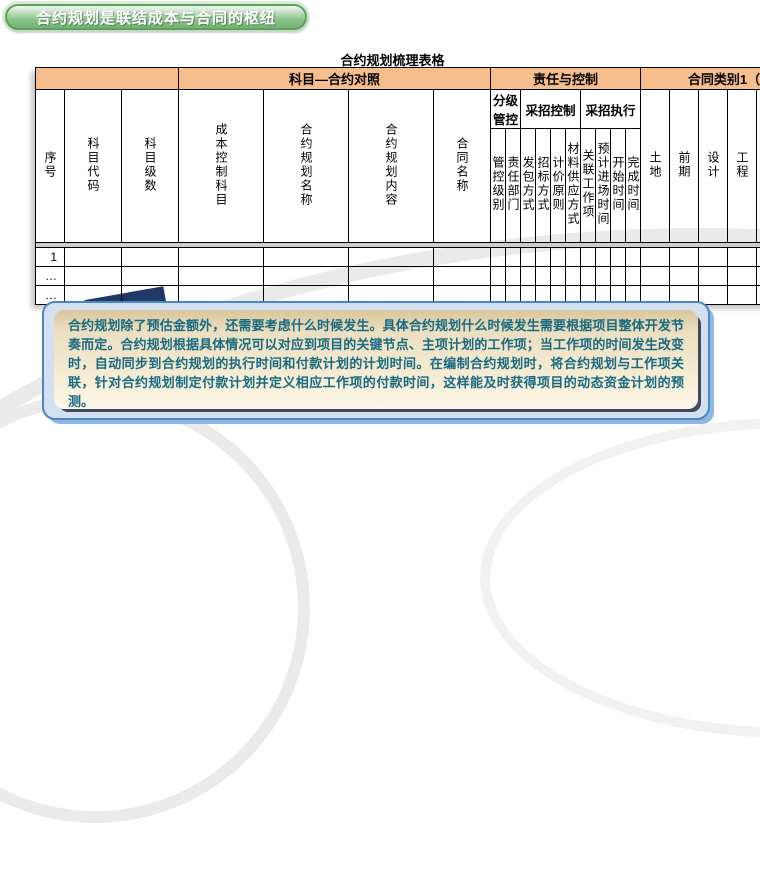 This screenshot has height=876, width=760. Describe the element at coordinates (528, 186) in the screenshot. I see `column-header-contracting-method: 发包方式` at that location.